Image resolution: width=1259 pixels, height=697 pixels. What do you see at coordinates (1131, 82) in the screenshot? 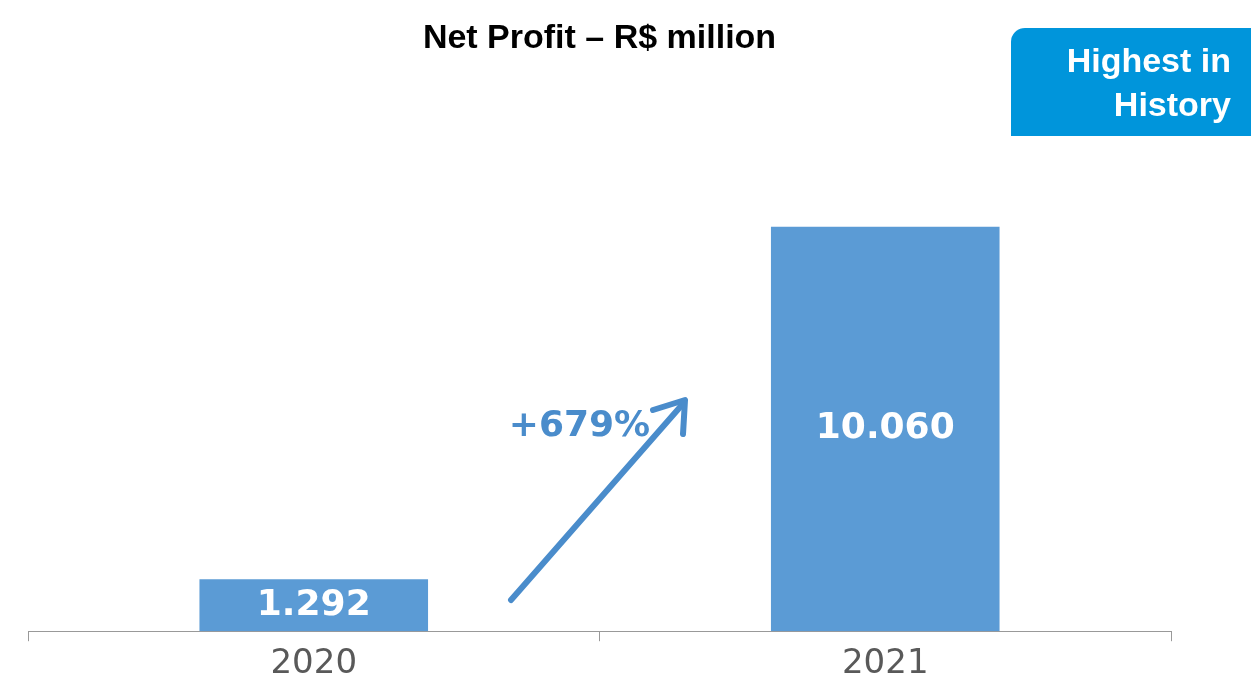
I see `text: Highest in History` at bounding box center [1131, 82].